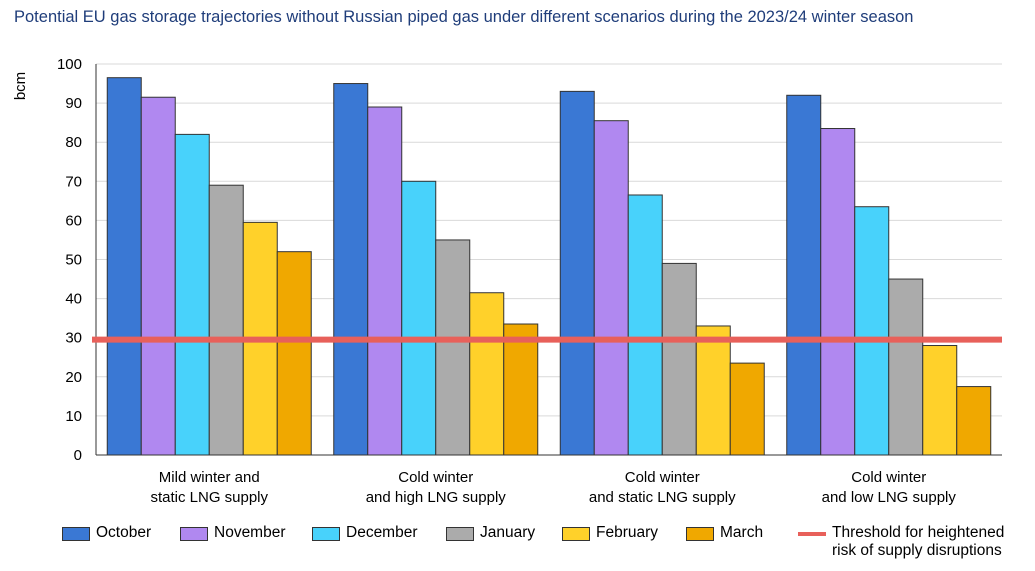  Describe the element at coordinates (73, 416) in the screenshot. I see `y-tick-label: 10` at that location.